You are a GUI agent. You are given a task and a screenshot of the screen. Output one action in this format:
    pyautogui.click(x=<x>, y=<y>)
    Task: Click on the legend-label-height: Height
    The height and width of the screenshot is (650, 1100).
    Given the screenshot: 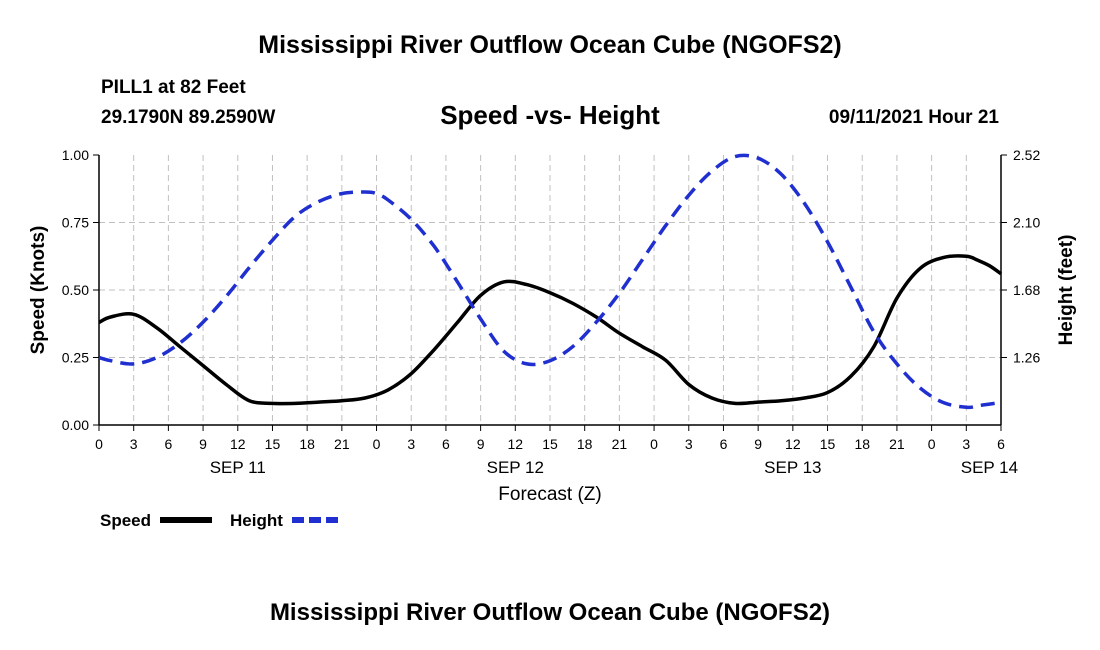 What is the action you would take?
    pyautogui.click(x=256, y=520)
    